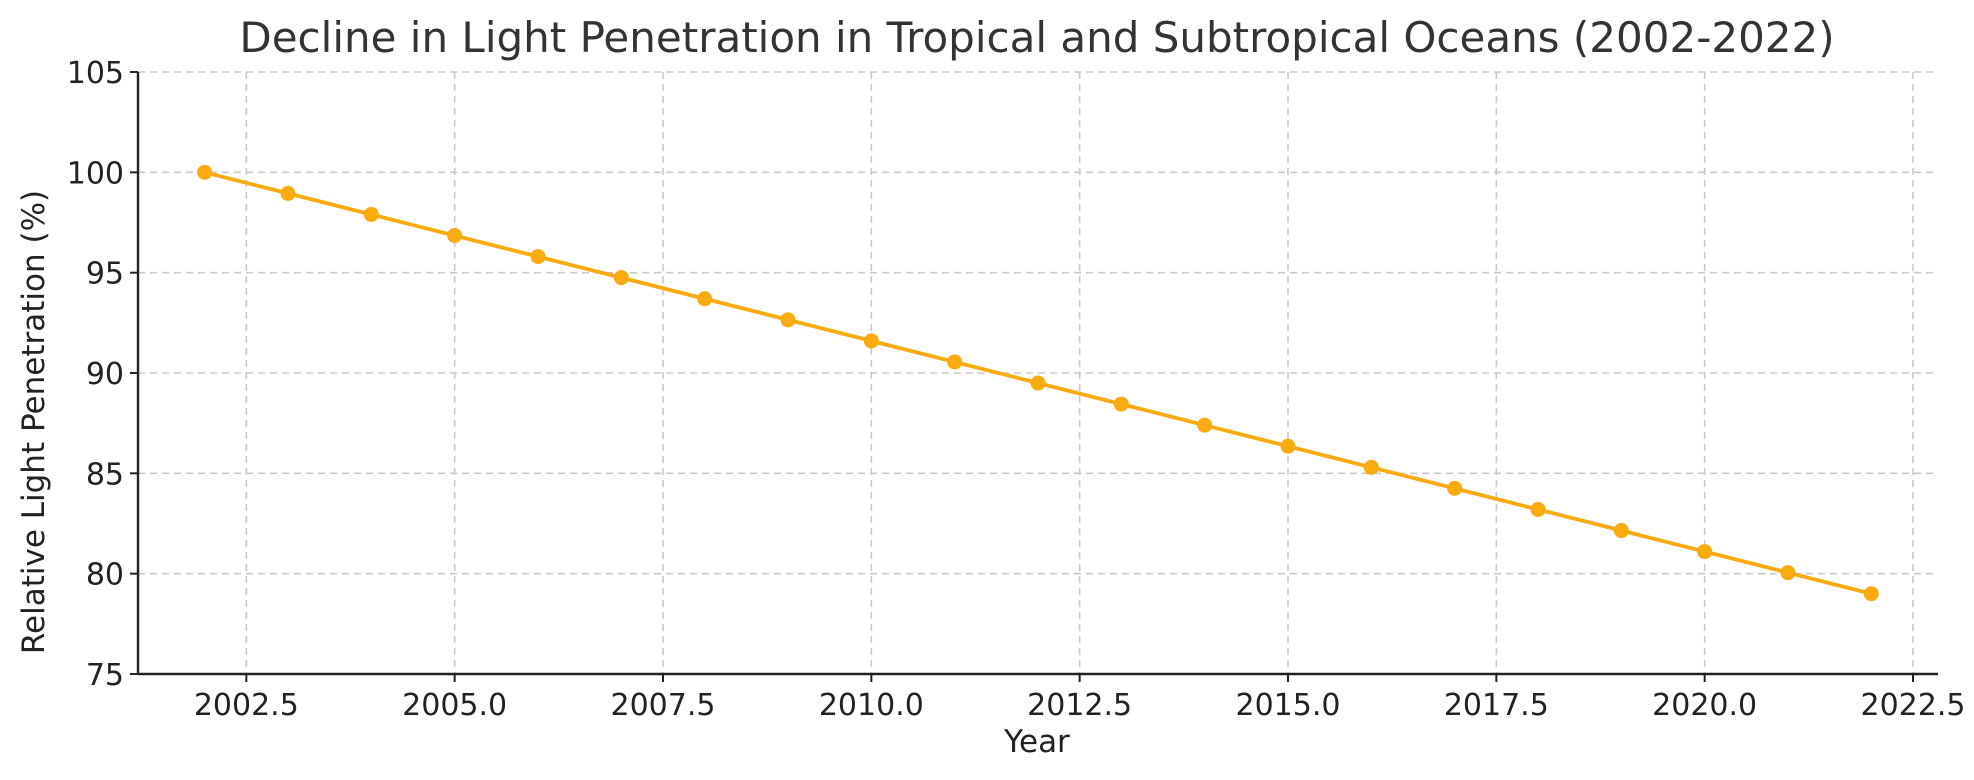 The image size is (1974, 780). What do you see at coordinates (1704, 705) in the screenshot?
I see `x-tick-label: 2020.0` at bounding box center [1704, 705].